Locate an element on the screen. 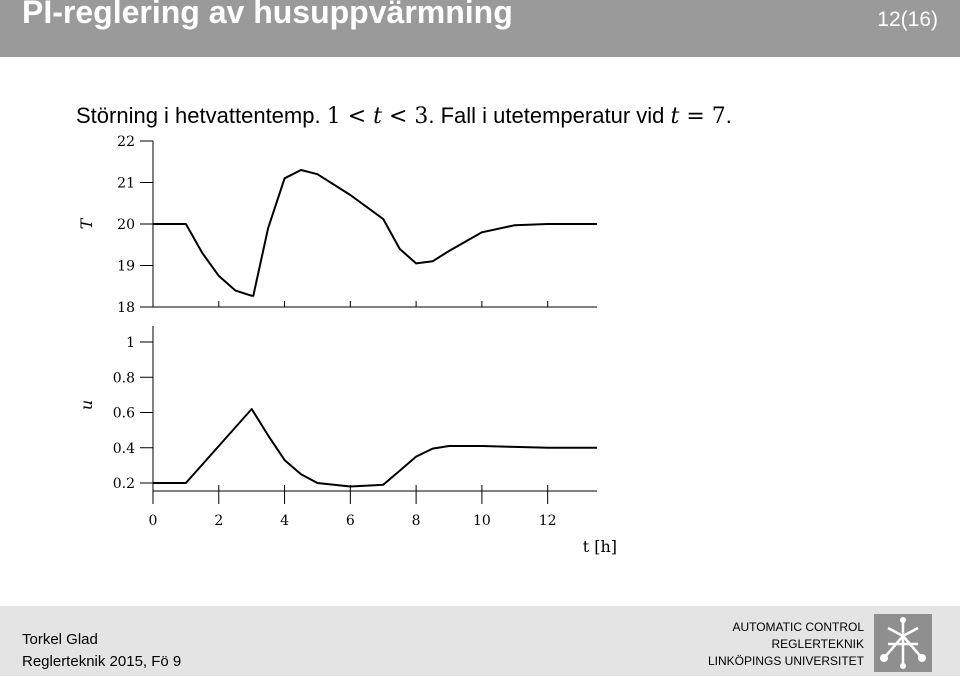 This screenshot has height=677, width=960. y-tick-label-0-3: 21 is located at coordinates (126, 184).